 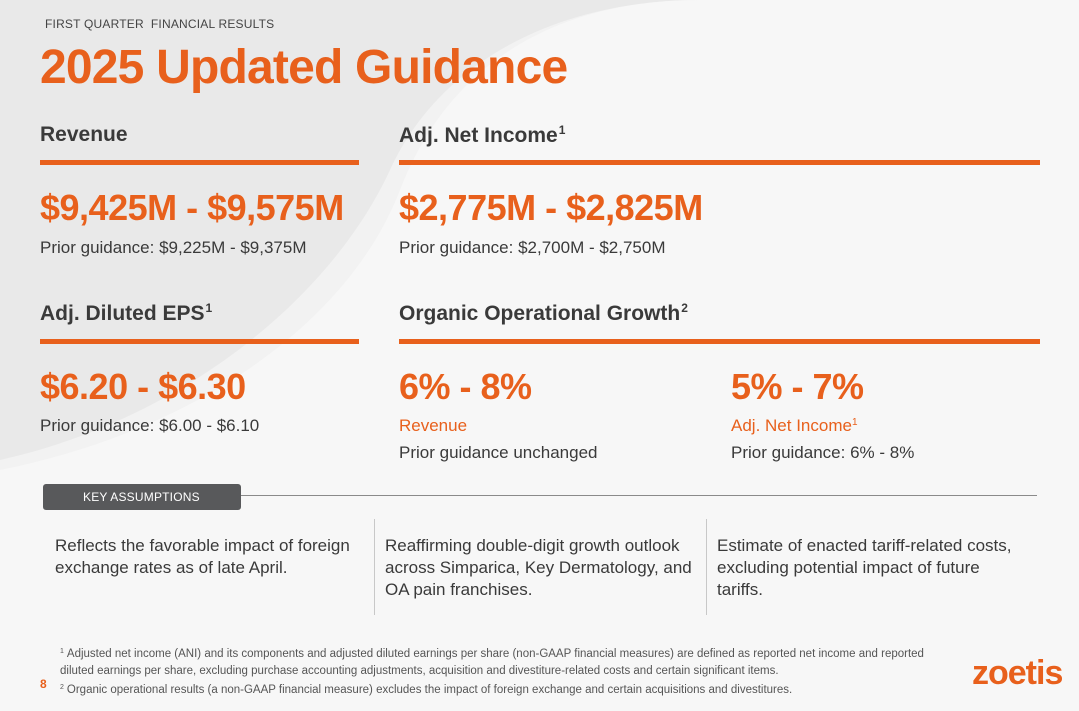 What do you see at coordinates (160, 24) in the screenshot?
I see `section-kicker: FIRST QUARTER FINANCIAL RESULTS` at bounding box center [160, 24].